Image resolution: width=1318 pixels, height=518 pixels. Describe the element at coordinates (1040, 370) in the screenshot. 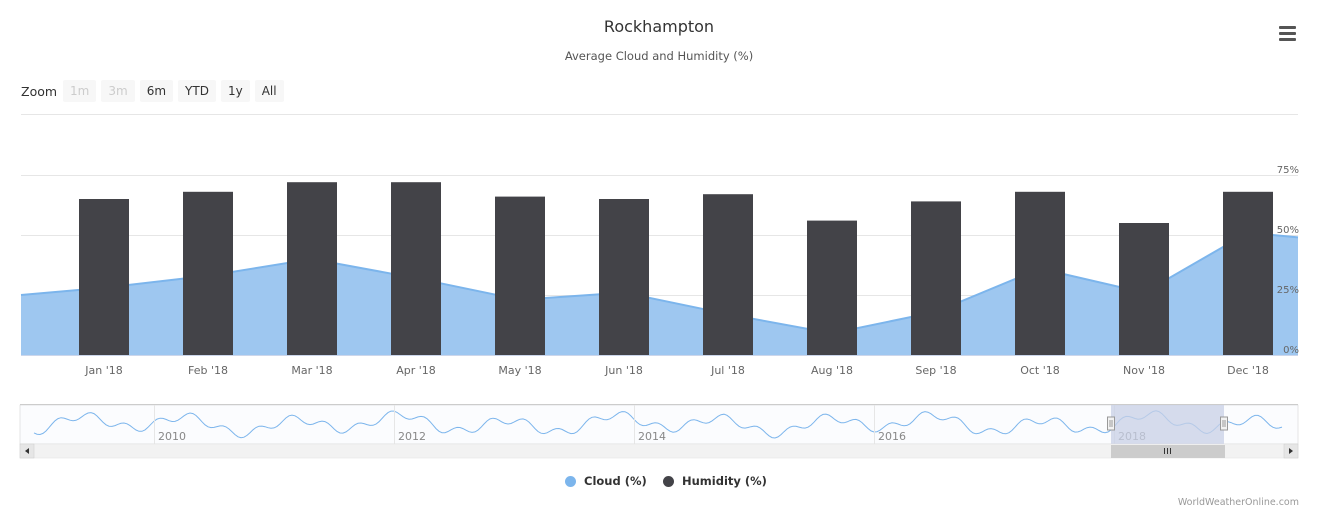

I see `x-tick-label: Oct '18` at that location.